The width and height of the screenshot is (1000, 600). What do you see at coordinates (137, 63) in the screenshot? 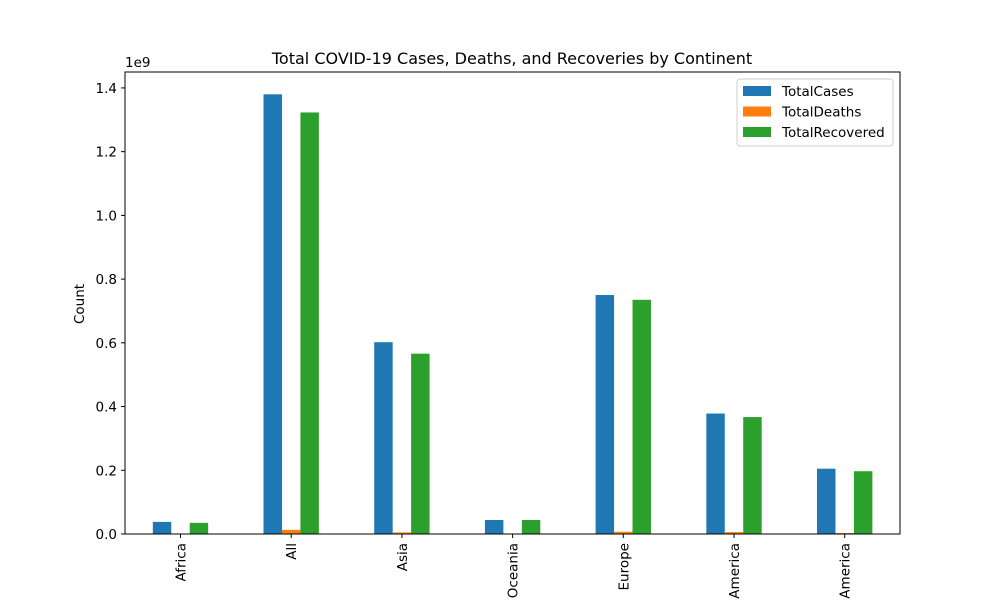
I see `y-multiplier-label: 1e9` at bounding box center [137, 63].